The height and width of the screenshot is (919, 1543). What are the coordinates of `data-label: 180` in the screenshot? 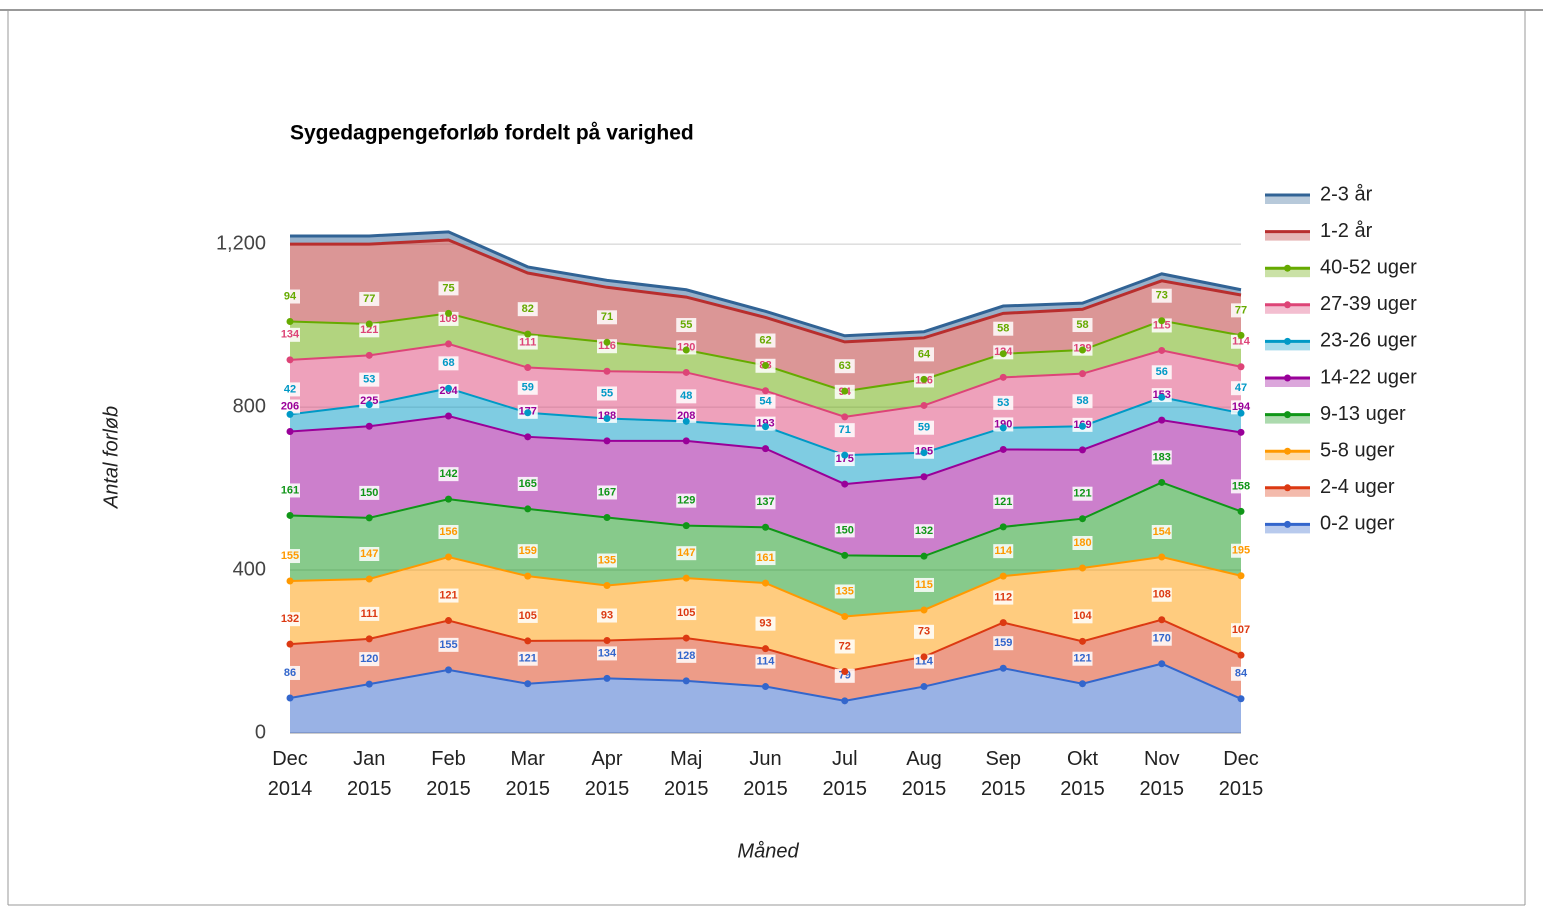 It's located at (1082, 543).